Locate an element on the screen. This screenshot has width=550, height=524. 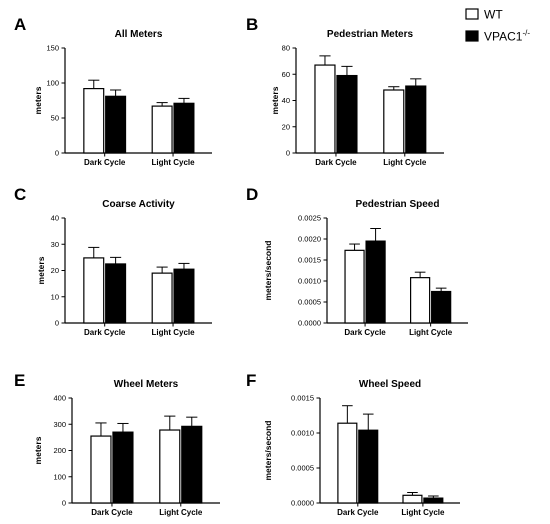
category-label-c-1: Light Cycle is located at coordinates (173, 332).